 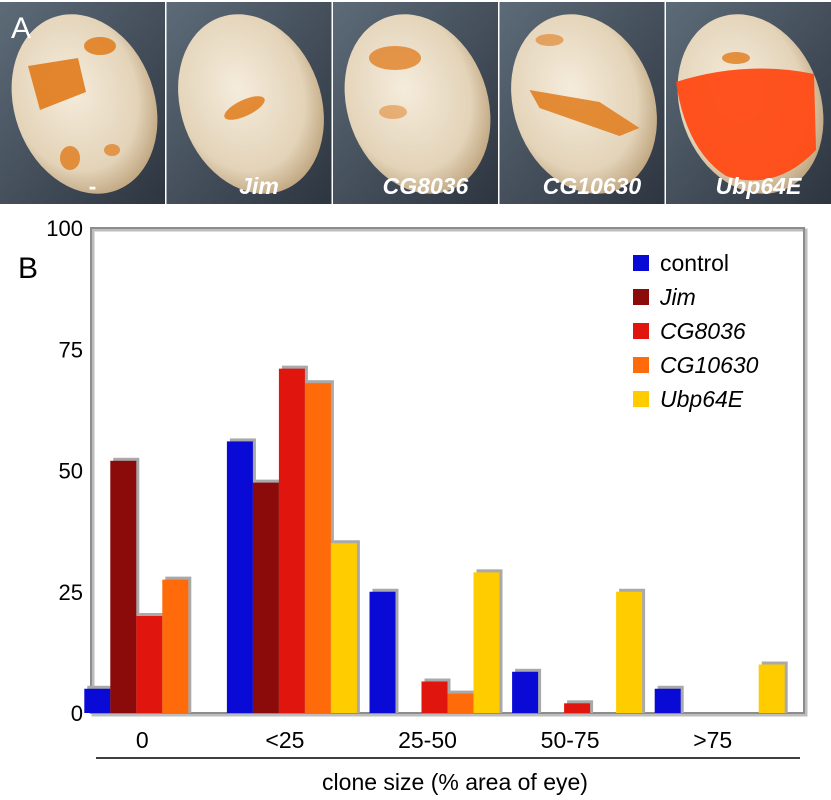 I want to click on y-tick-label: 0, so click(x=77, y=713).